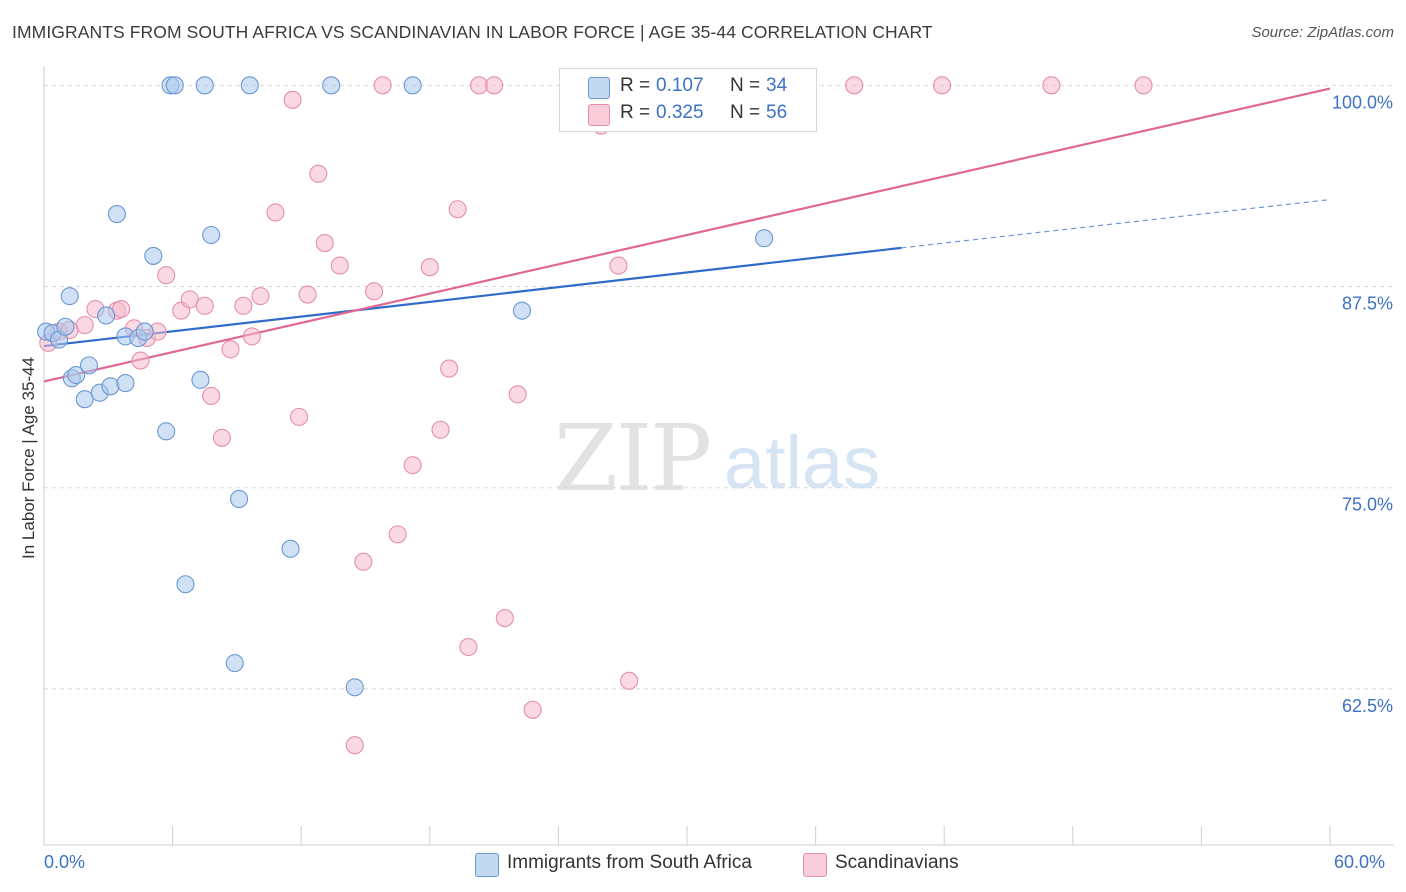 Image resolution: width=1406 pixels, height=892 pixels. What do you see at coordinates (28, 458) in the screenshot?
I see `y-axis-label: In Labor Force | Age 35-44` at bounding box center [28, 458].